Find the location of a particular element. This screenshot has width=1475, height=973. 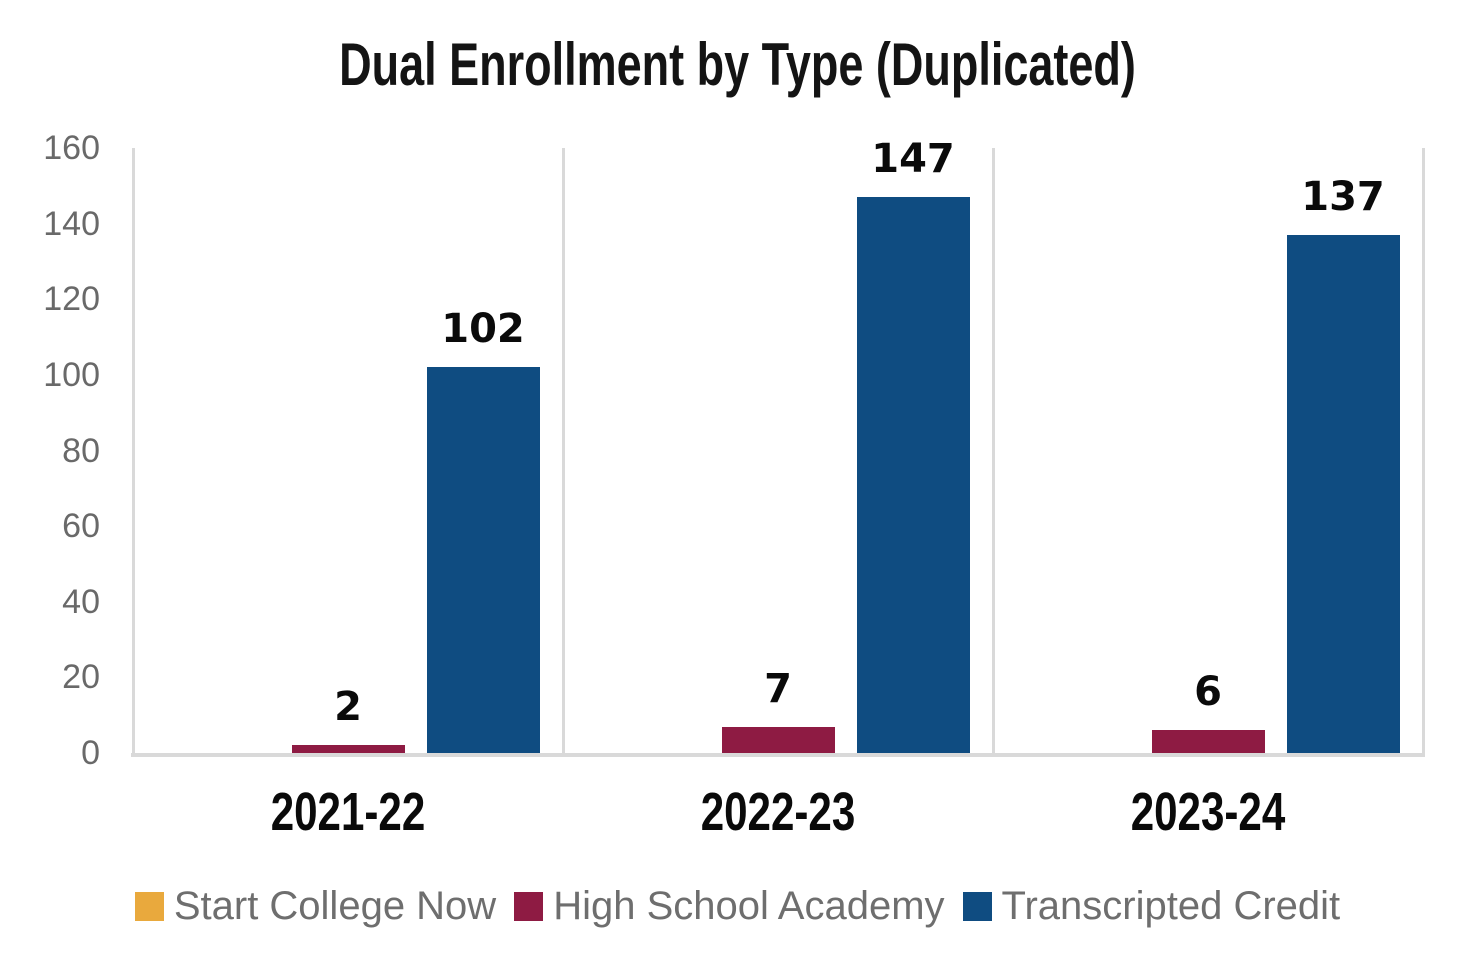

x-axis-category-label: 2021-22 is located at coordinates (348, 812).